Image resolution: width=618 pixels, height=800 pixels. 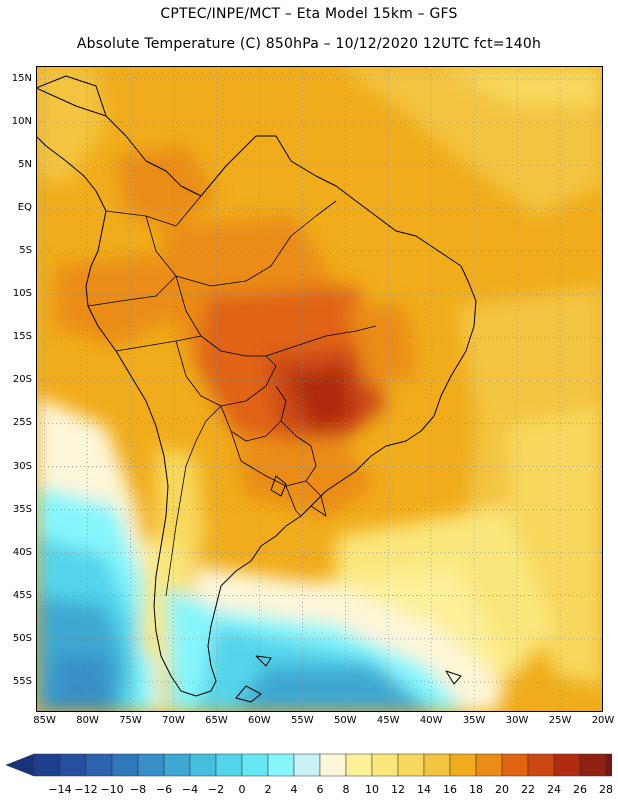 What do you see at coordinates (173, 720) in the screenshot?
I see `lon-label: 70W` at bounding box center [173, 720].